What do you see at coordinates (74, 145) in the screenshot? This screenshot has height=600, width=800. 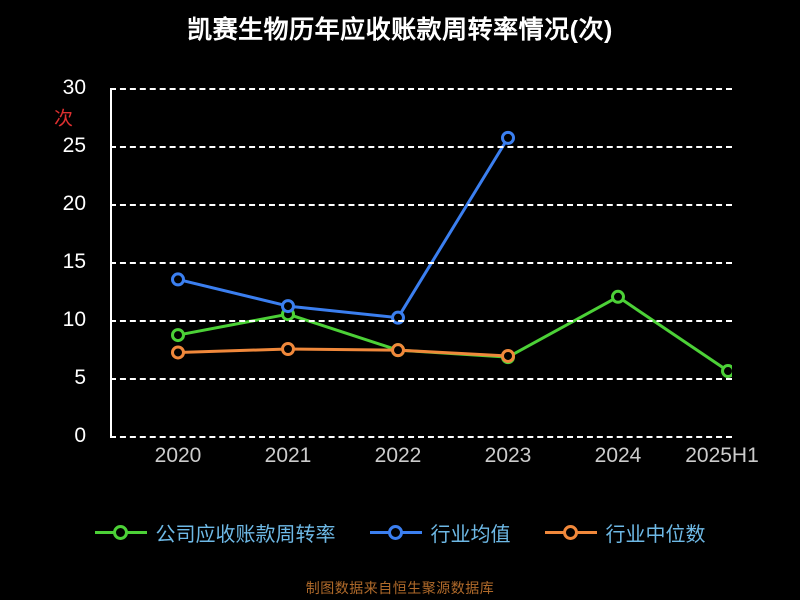 I see `y-tick-label: 25` at bounding box center [74, 145].